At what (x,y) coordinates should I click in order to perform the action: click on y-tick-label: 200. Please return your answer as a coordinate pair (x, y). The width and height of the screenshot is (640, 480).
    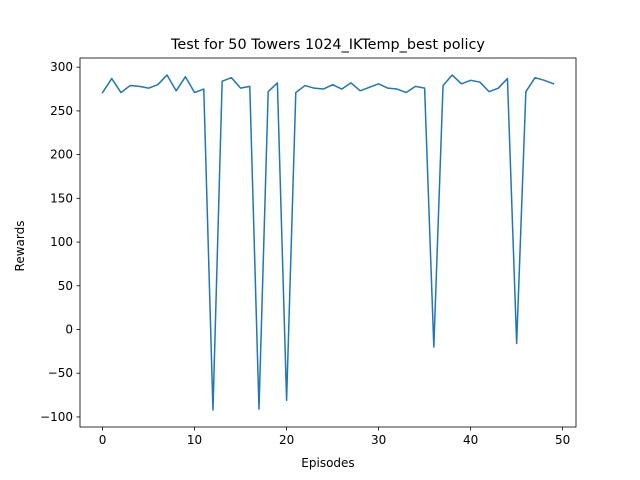
    Looking at the image, I should click on (61, 155).